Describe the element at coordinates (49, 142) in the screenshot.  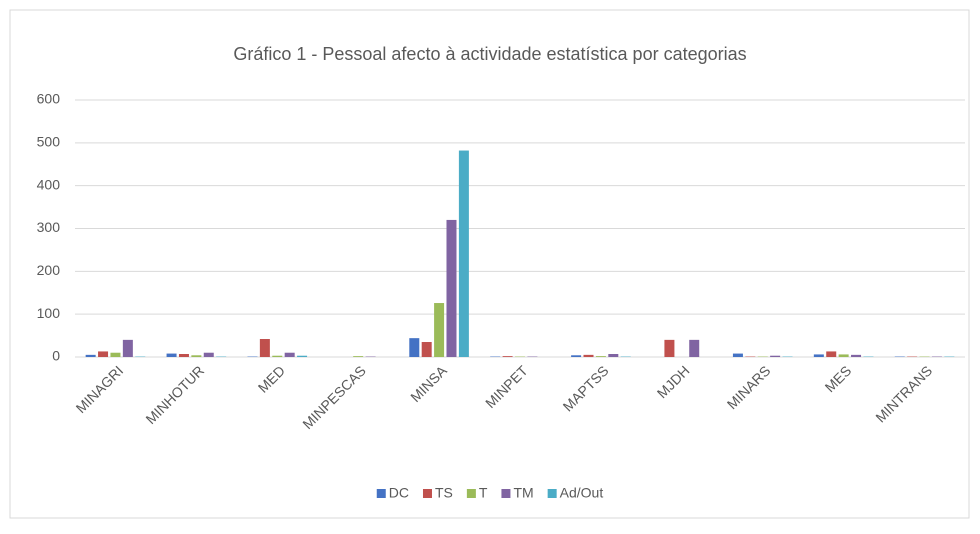
I see `y-tick-label: 500` at that location.